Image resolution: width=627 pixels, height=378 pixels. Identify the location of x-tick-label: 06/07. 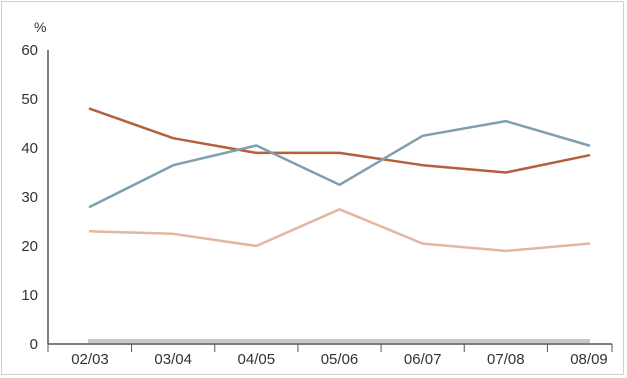
(423, 359).